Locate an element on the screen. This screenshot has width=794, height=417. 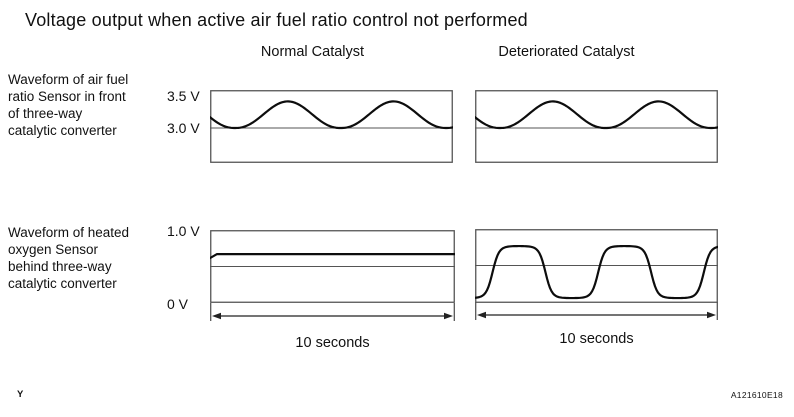
waveform-panel-front-sensor-deteriorated is located at coordinates (596, 126).